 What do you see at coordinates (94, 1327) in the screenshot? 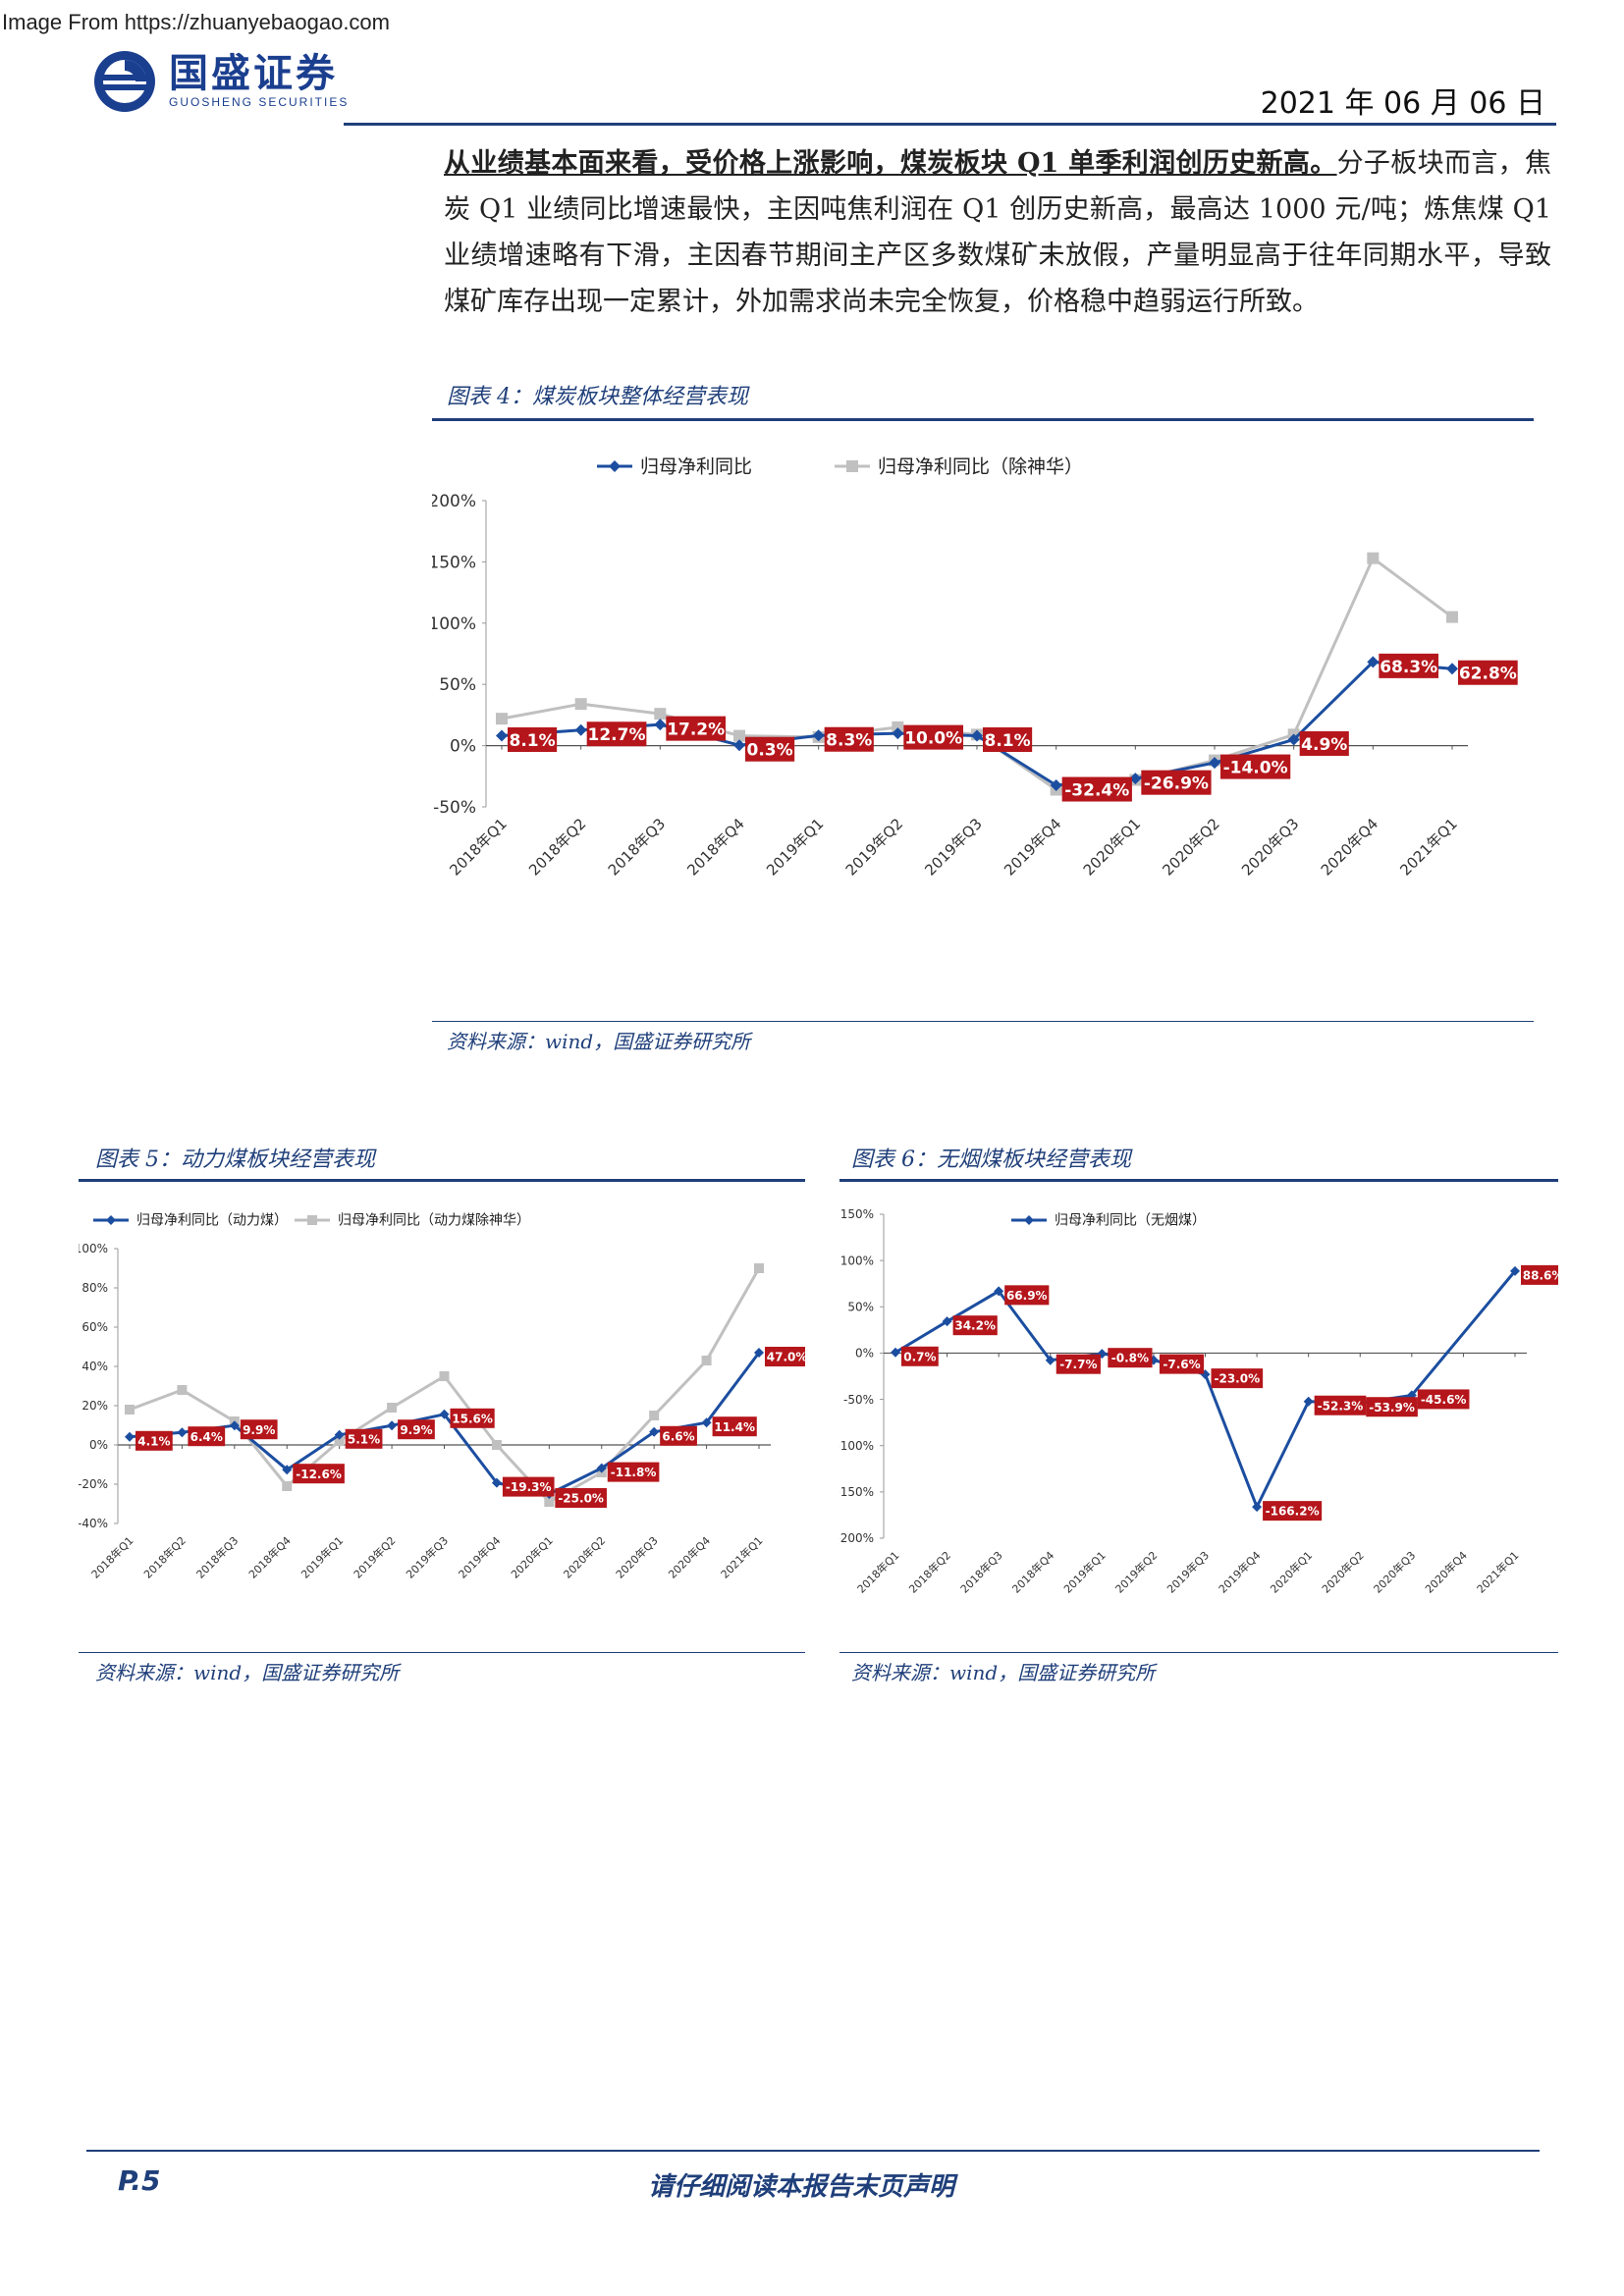
I see `y-tick-label: 60%` at bounding box center [94, 1327].